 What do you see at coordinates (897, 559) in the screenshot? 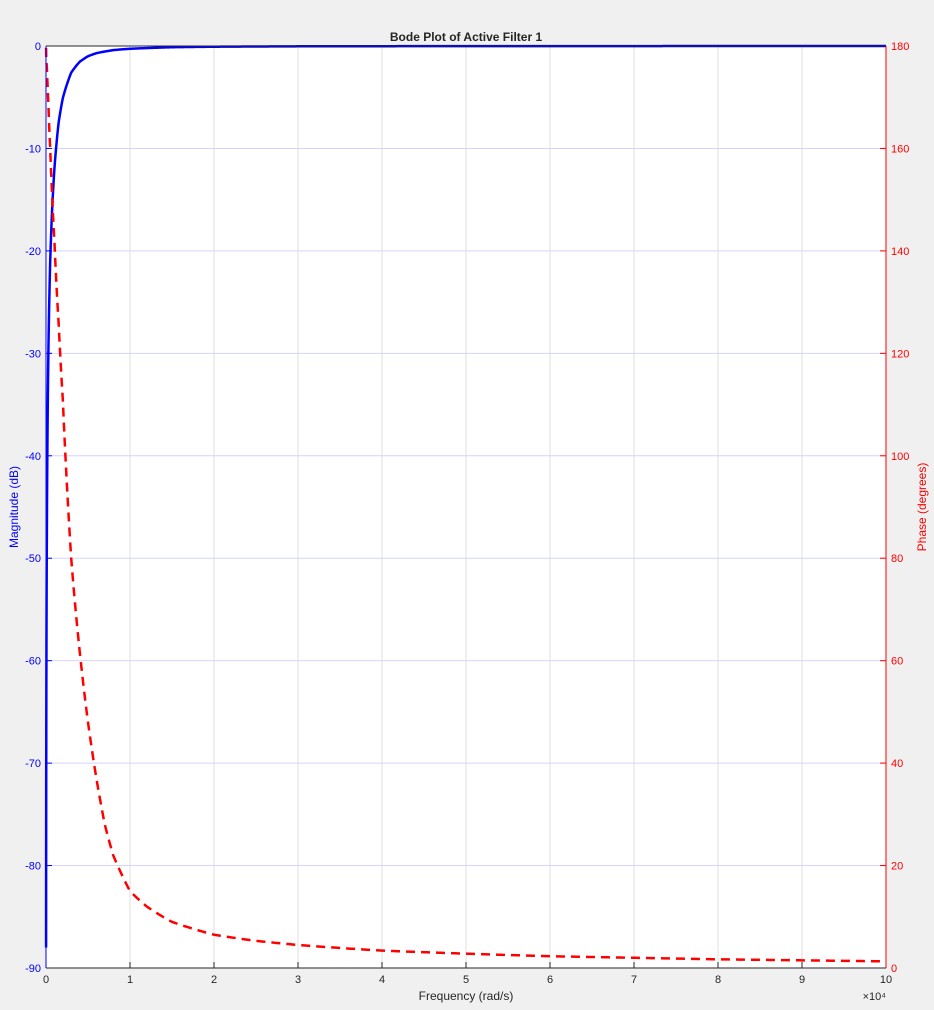
I see `y-right-tick-label: 80` at bounding box center [897, 559].